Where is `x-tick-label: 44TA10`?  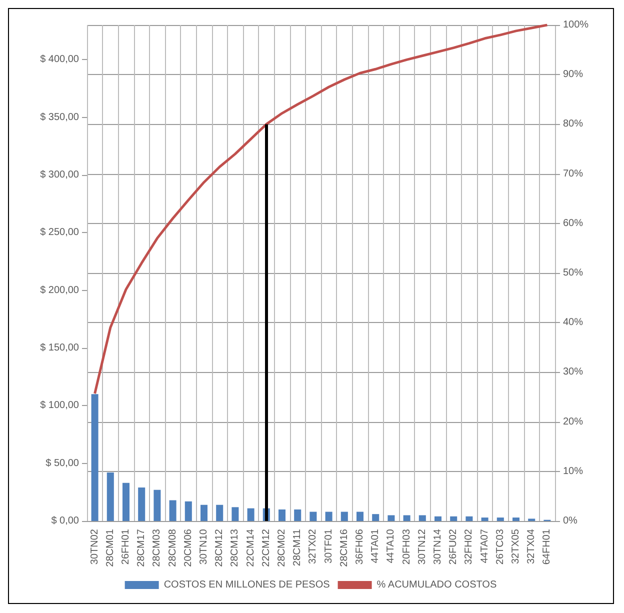
x-tick-label: 44TA10 is located at coordinates (391, 546).